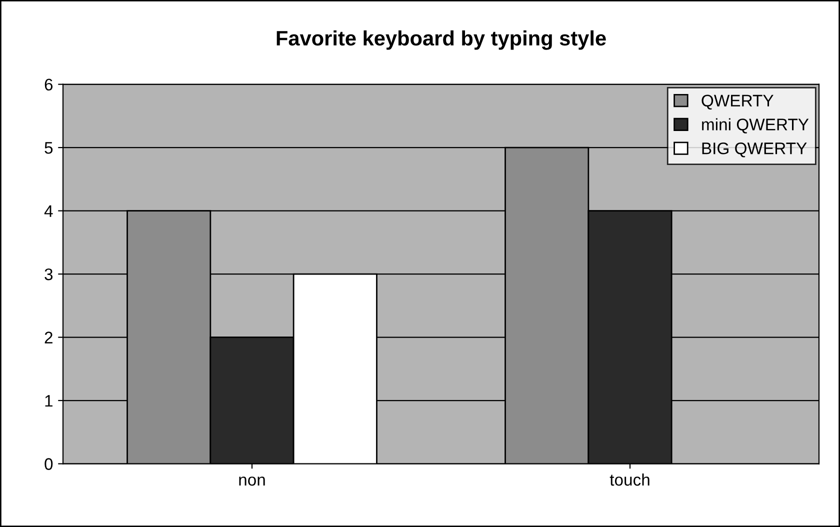 The image size is (840, 527). I want to click on legend-label: BIG QWERTY, so click(754, 150).